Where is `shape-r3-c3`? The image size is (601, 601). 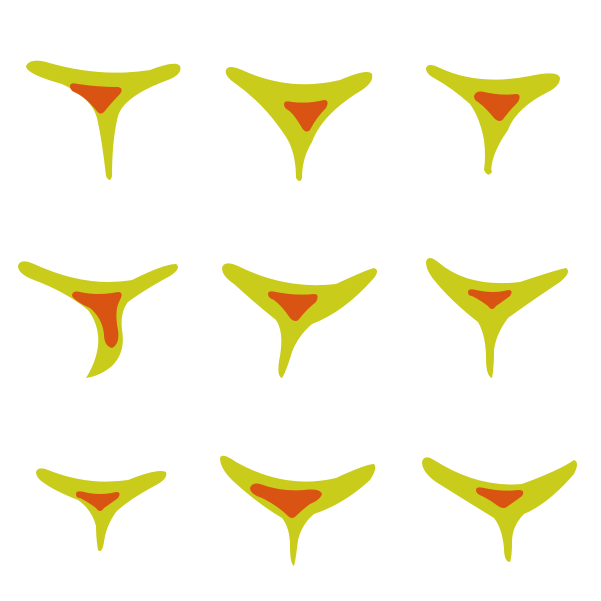
shape-r3-c3 is located at coordinates (499, 509).